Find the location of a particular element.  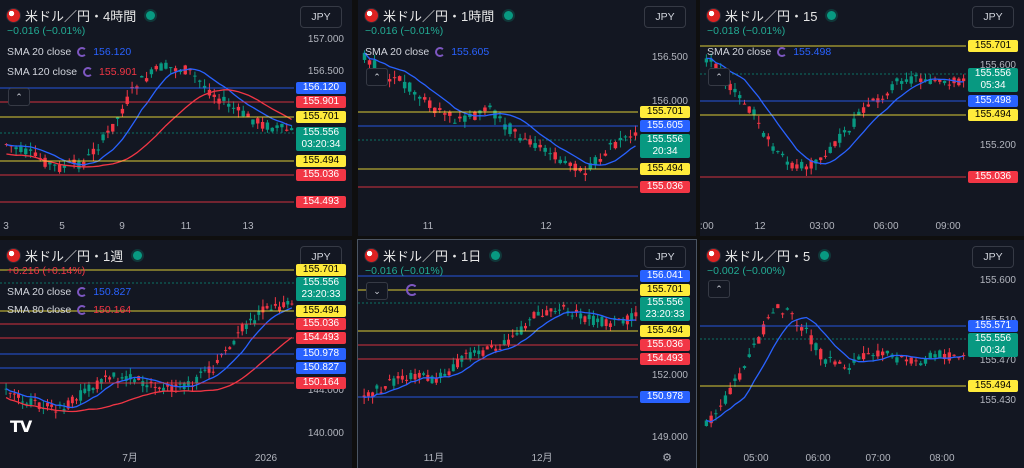

chart-title: 米ドル／円・1日 is located at coordinates (432, 256).